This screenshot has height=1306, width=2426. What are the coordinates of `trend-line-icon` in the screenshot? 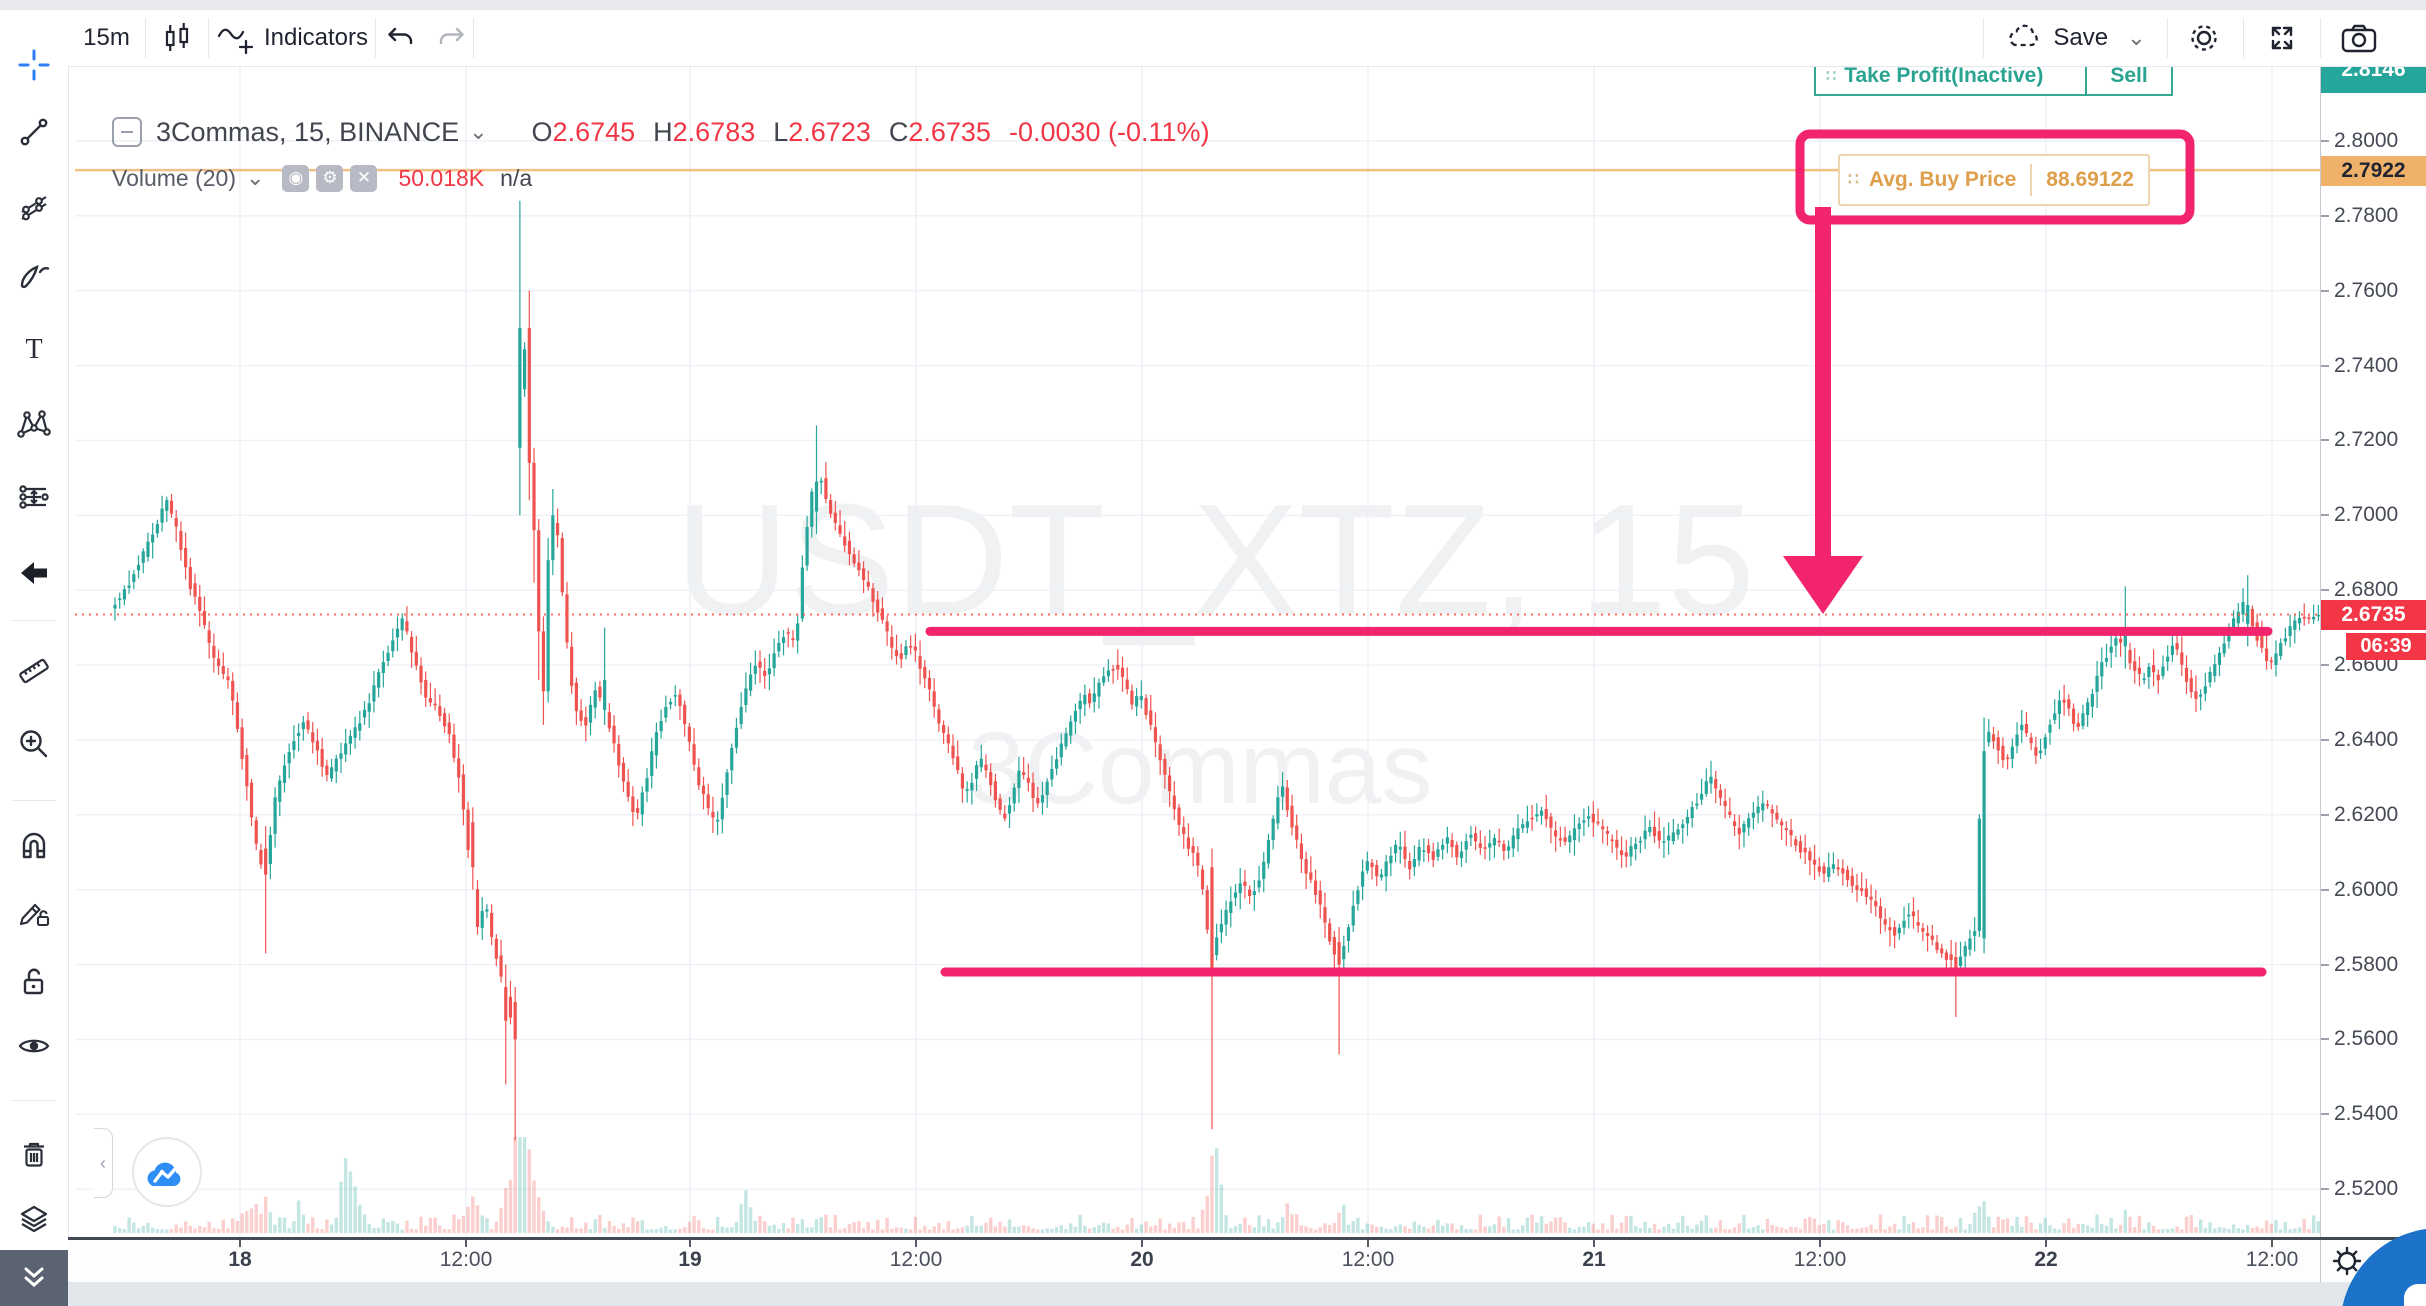 It's located at (34, 132).